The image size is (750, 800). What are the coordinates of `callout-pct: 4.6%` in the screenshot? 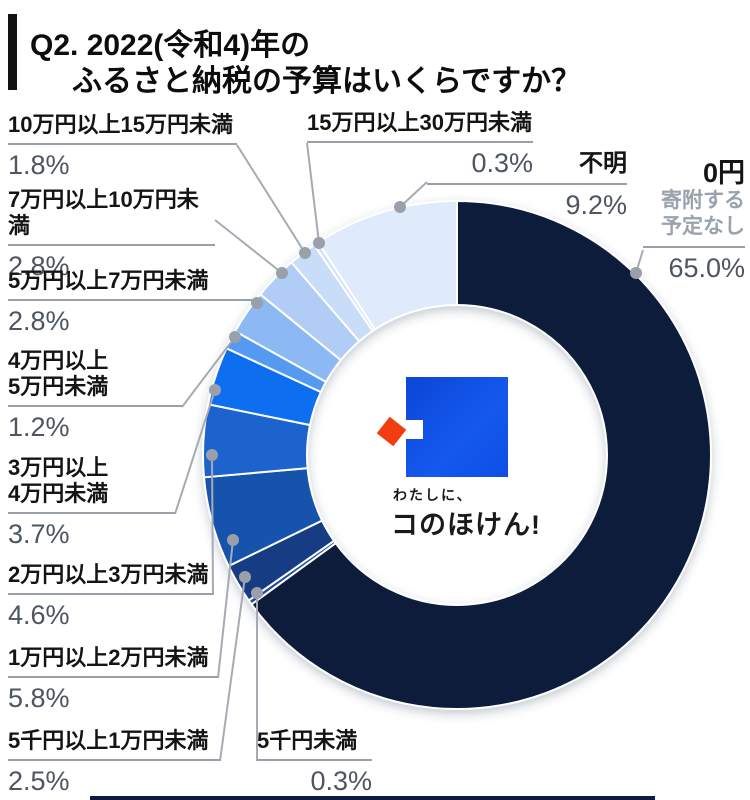 It's located at (39, 615).